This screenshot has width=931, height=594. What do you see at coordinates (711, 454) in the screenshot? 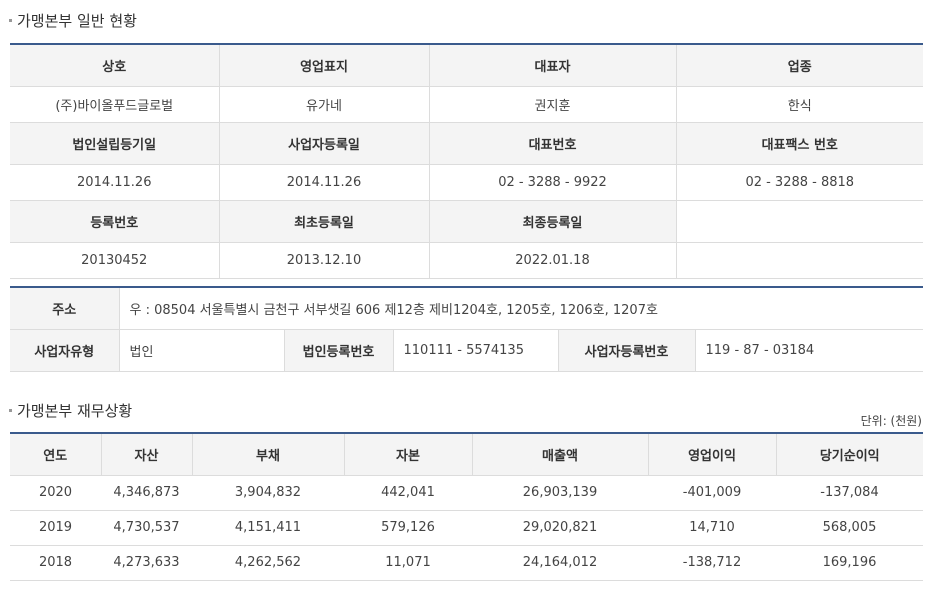
I see `header-operating-income: 영업이익` at bounding box center [711, 454].